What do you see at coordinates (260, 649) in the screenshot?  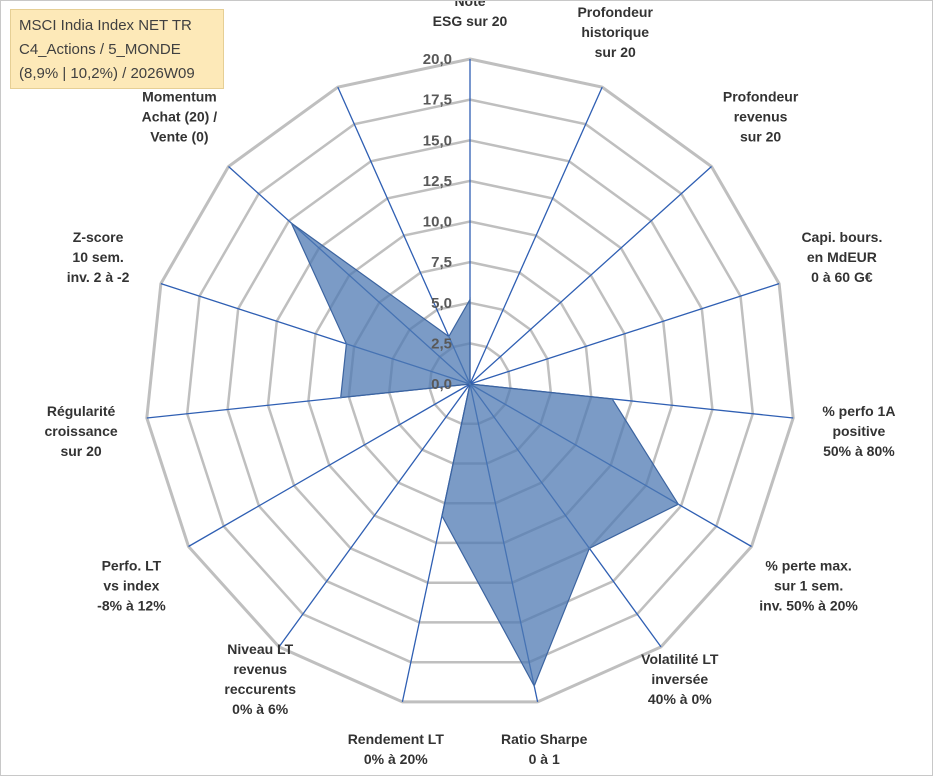 I see `axis-label-line: Niveau LT` at bounding box center [260, 649].